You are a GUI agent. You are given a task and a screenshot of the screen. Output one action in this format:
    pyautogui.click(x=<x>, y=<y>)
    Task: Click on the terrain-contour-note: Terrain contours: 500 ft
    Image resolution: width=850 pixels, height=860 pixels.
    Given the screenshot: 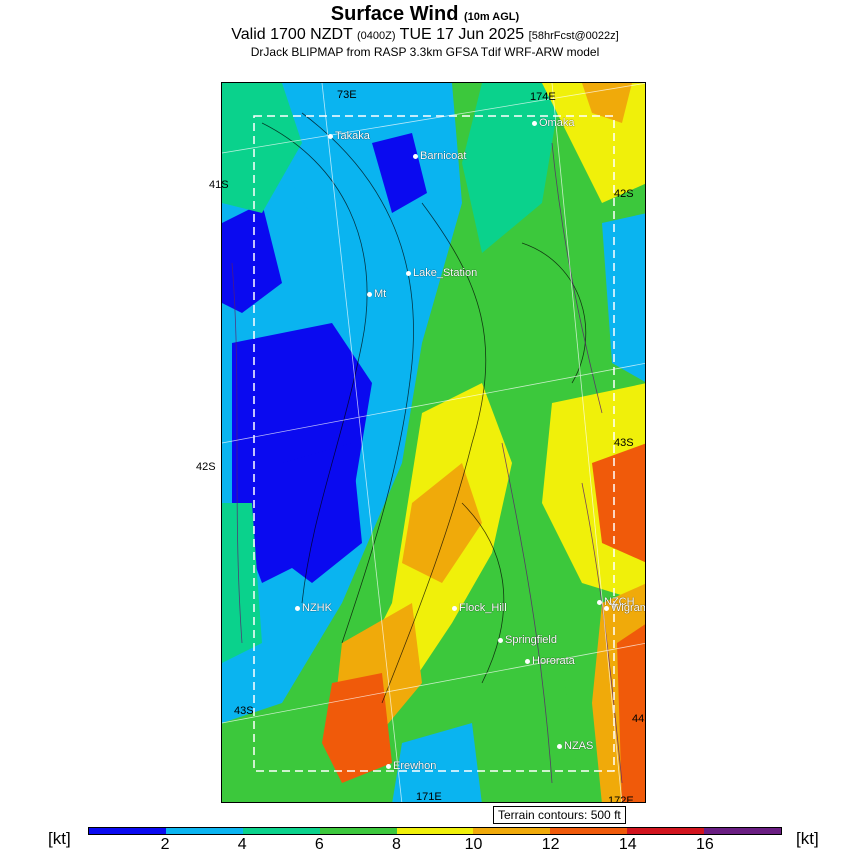 What is the action you would take?
    pyautogui.click(x=559, y=815)
    